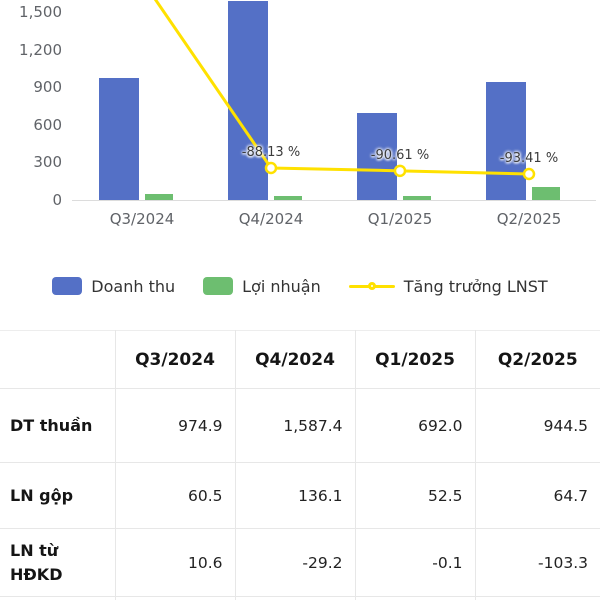 The width and height of the screenshot is (600, 600). What do you see at coordinates (58, 359) in the screenshot?
I see `table-corner-cell` at bounding box center [58, 359].